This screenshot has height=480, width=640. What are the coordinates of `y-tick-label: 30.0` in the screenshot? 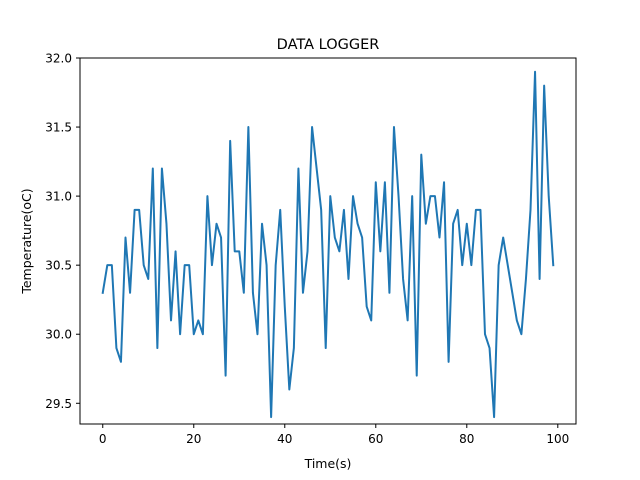 It's located at (58, 335).